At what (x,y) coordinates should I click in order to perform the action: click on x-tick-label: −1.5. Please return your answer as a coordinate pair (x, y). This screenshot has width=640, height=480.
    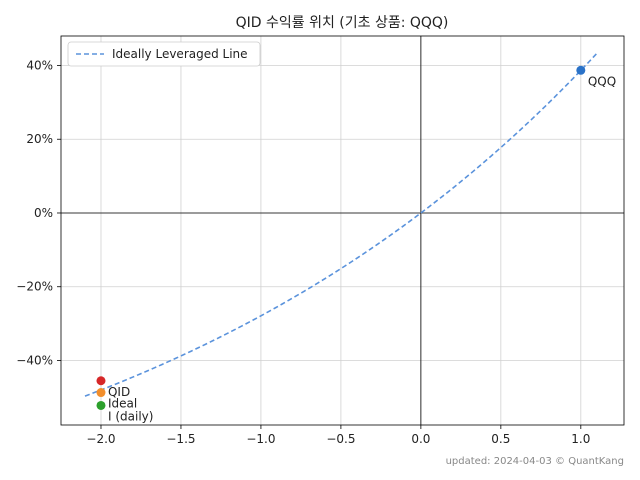
    Looking at the image, I should click on (180, 439).